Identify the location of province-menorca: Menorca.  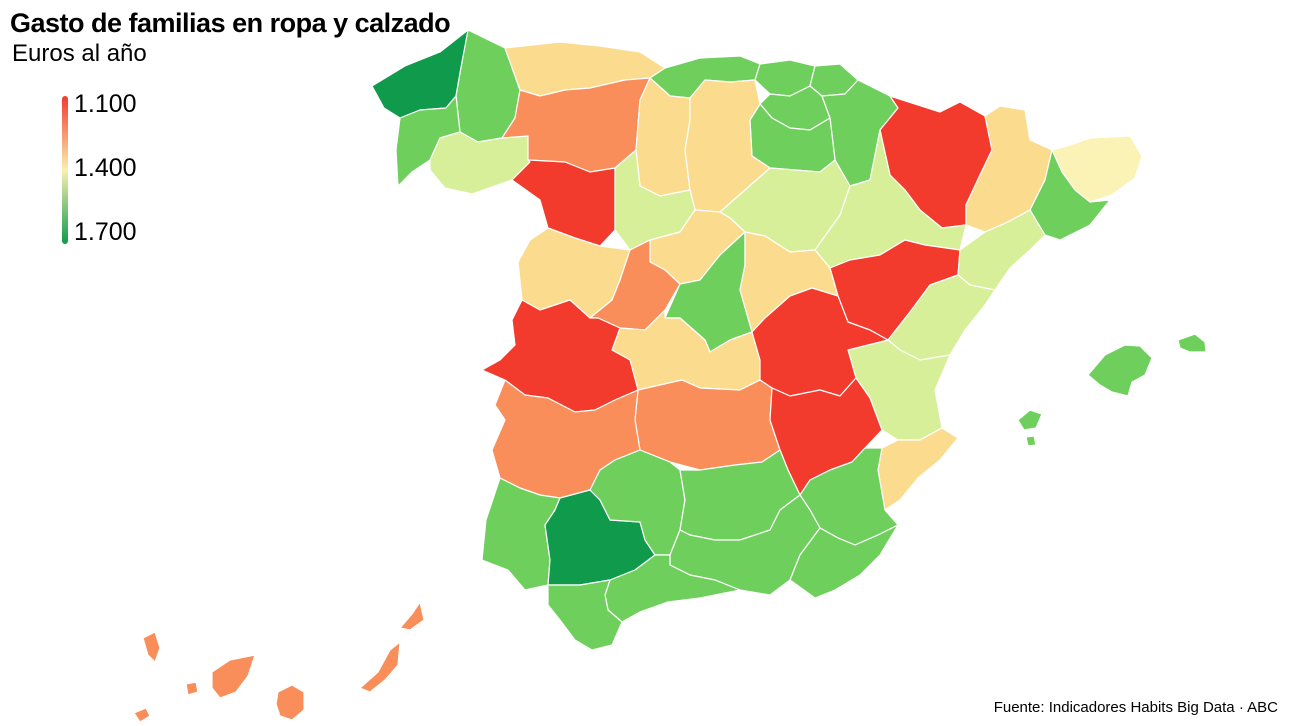
(1192, 343).